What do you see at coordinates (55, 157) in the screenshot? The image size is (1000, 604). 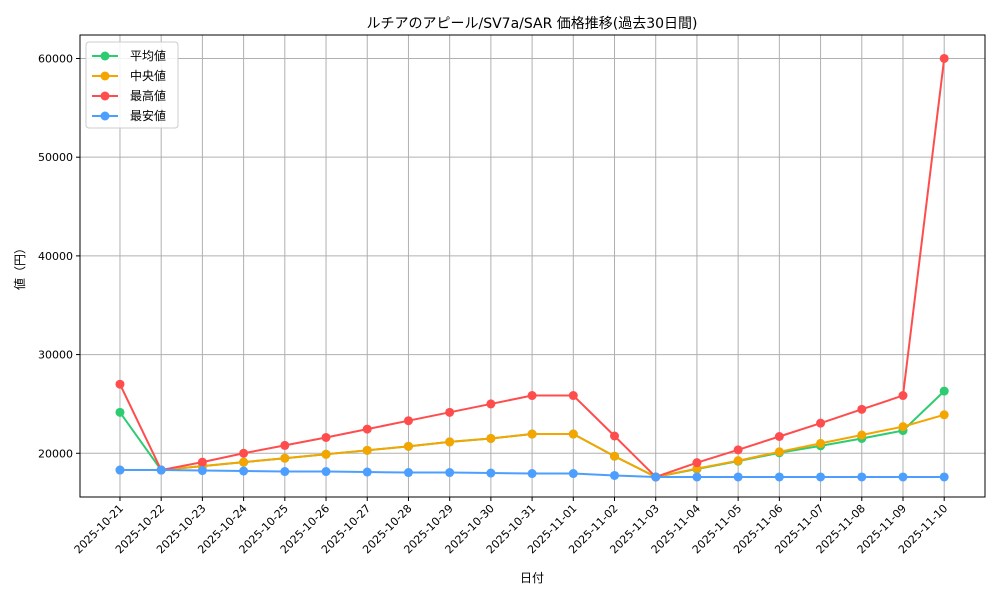 I see `y-tick-label: 50000` at bounding box center [55, 157].